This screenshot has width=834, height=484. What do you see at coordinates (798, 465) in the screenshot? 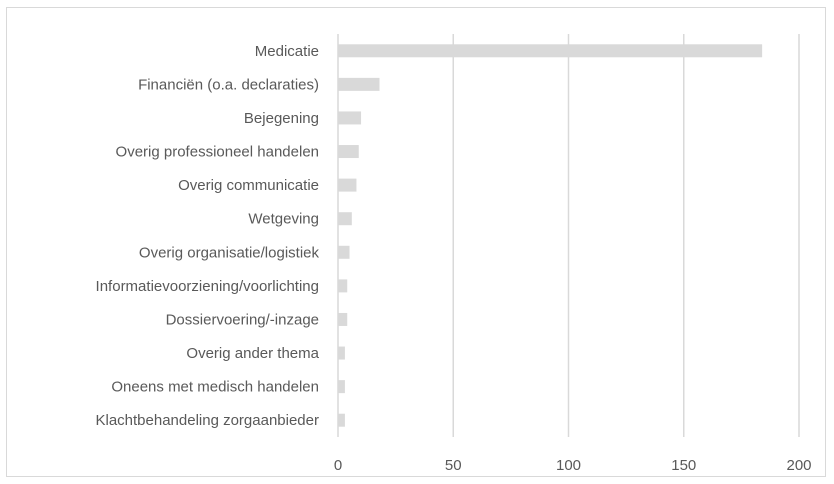
I see `x-tick-label-200: 200` at bounding box center [798, 465].